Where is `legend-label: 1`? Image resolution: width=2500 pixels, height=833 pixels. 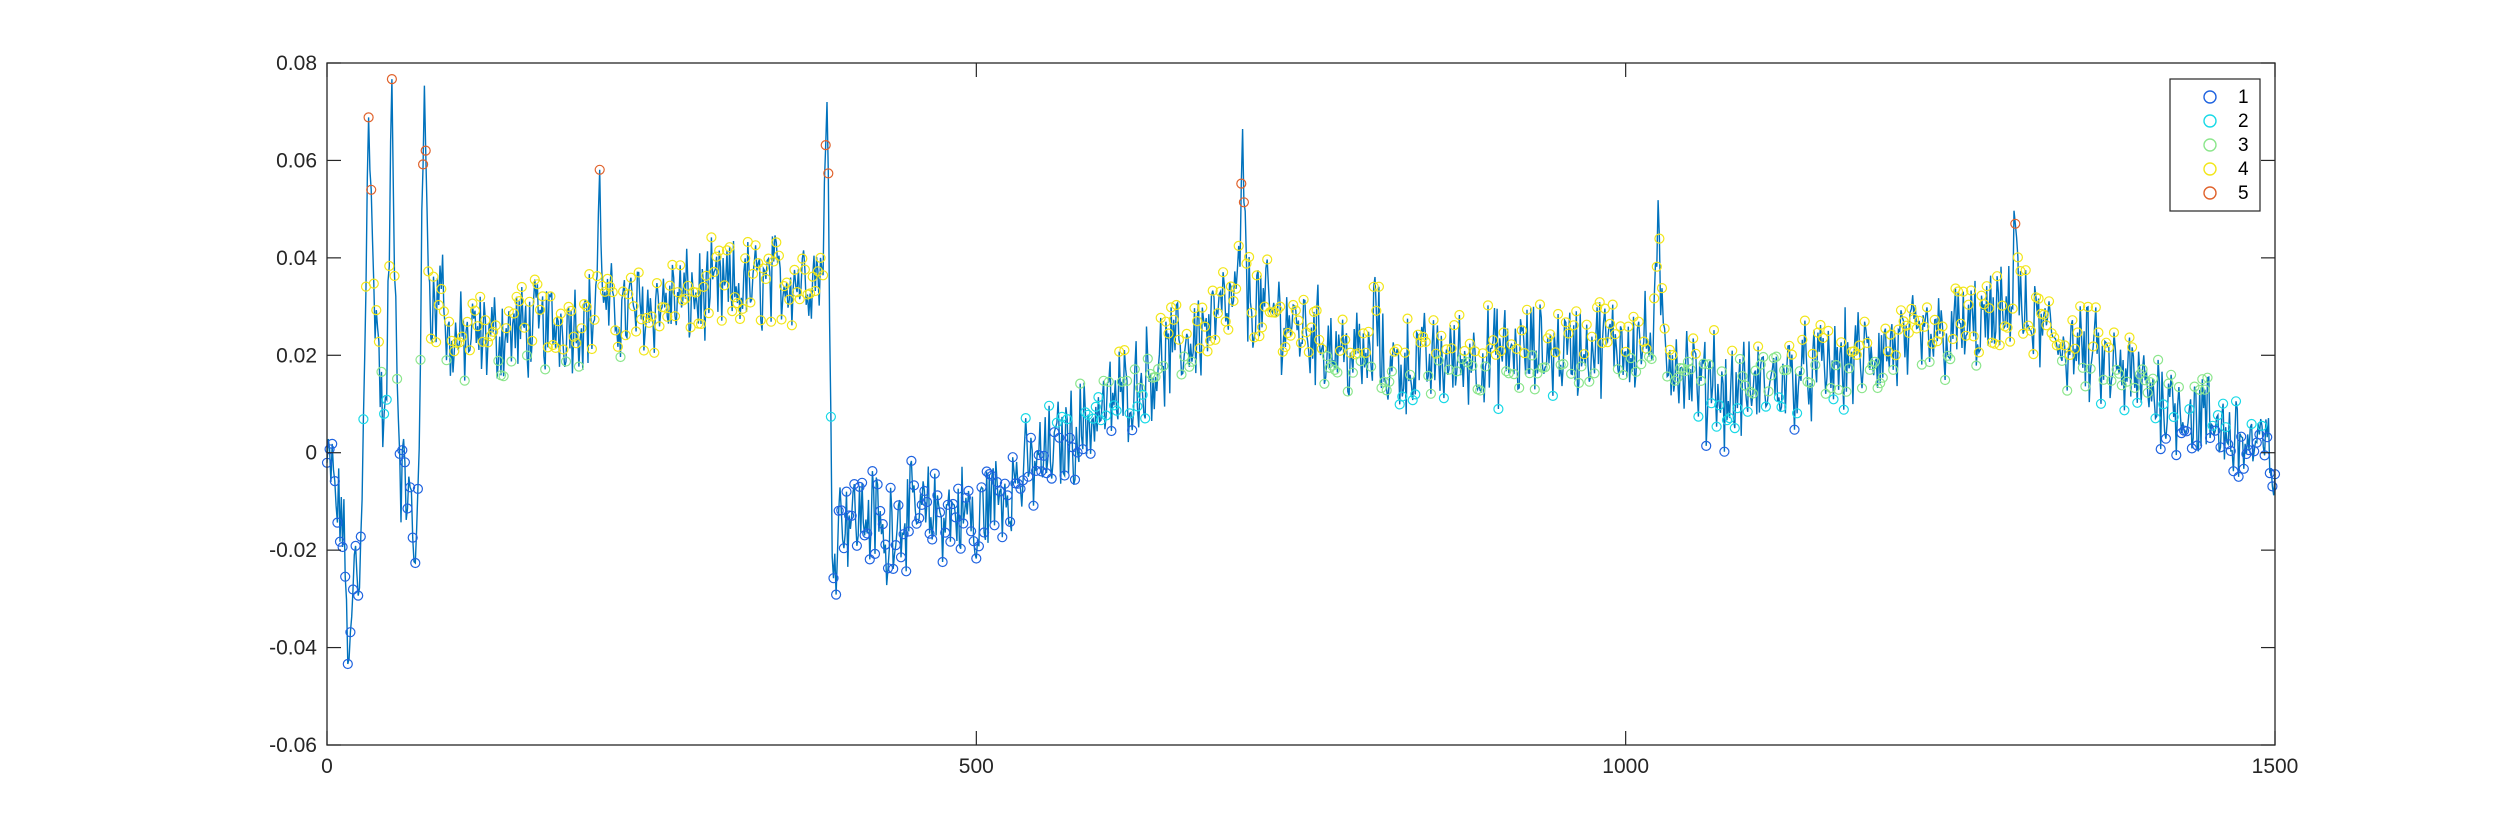
legend-label: 1 is located at coordinates (2243, 97).